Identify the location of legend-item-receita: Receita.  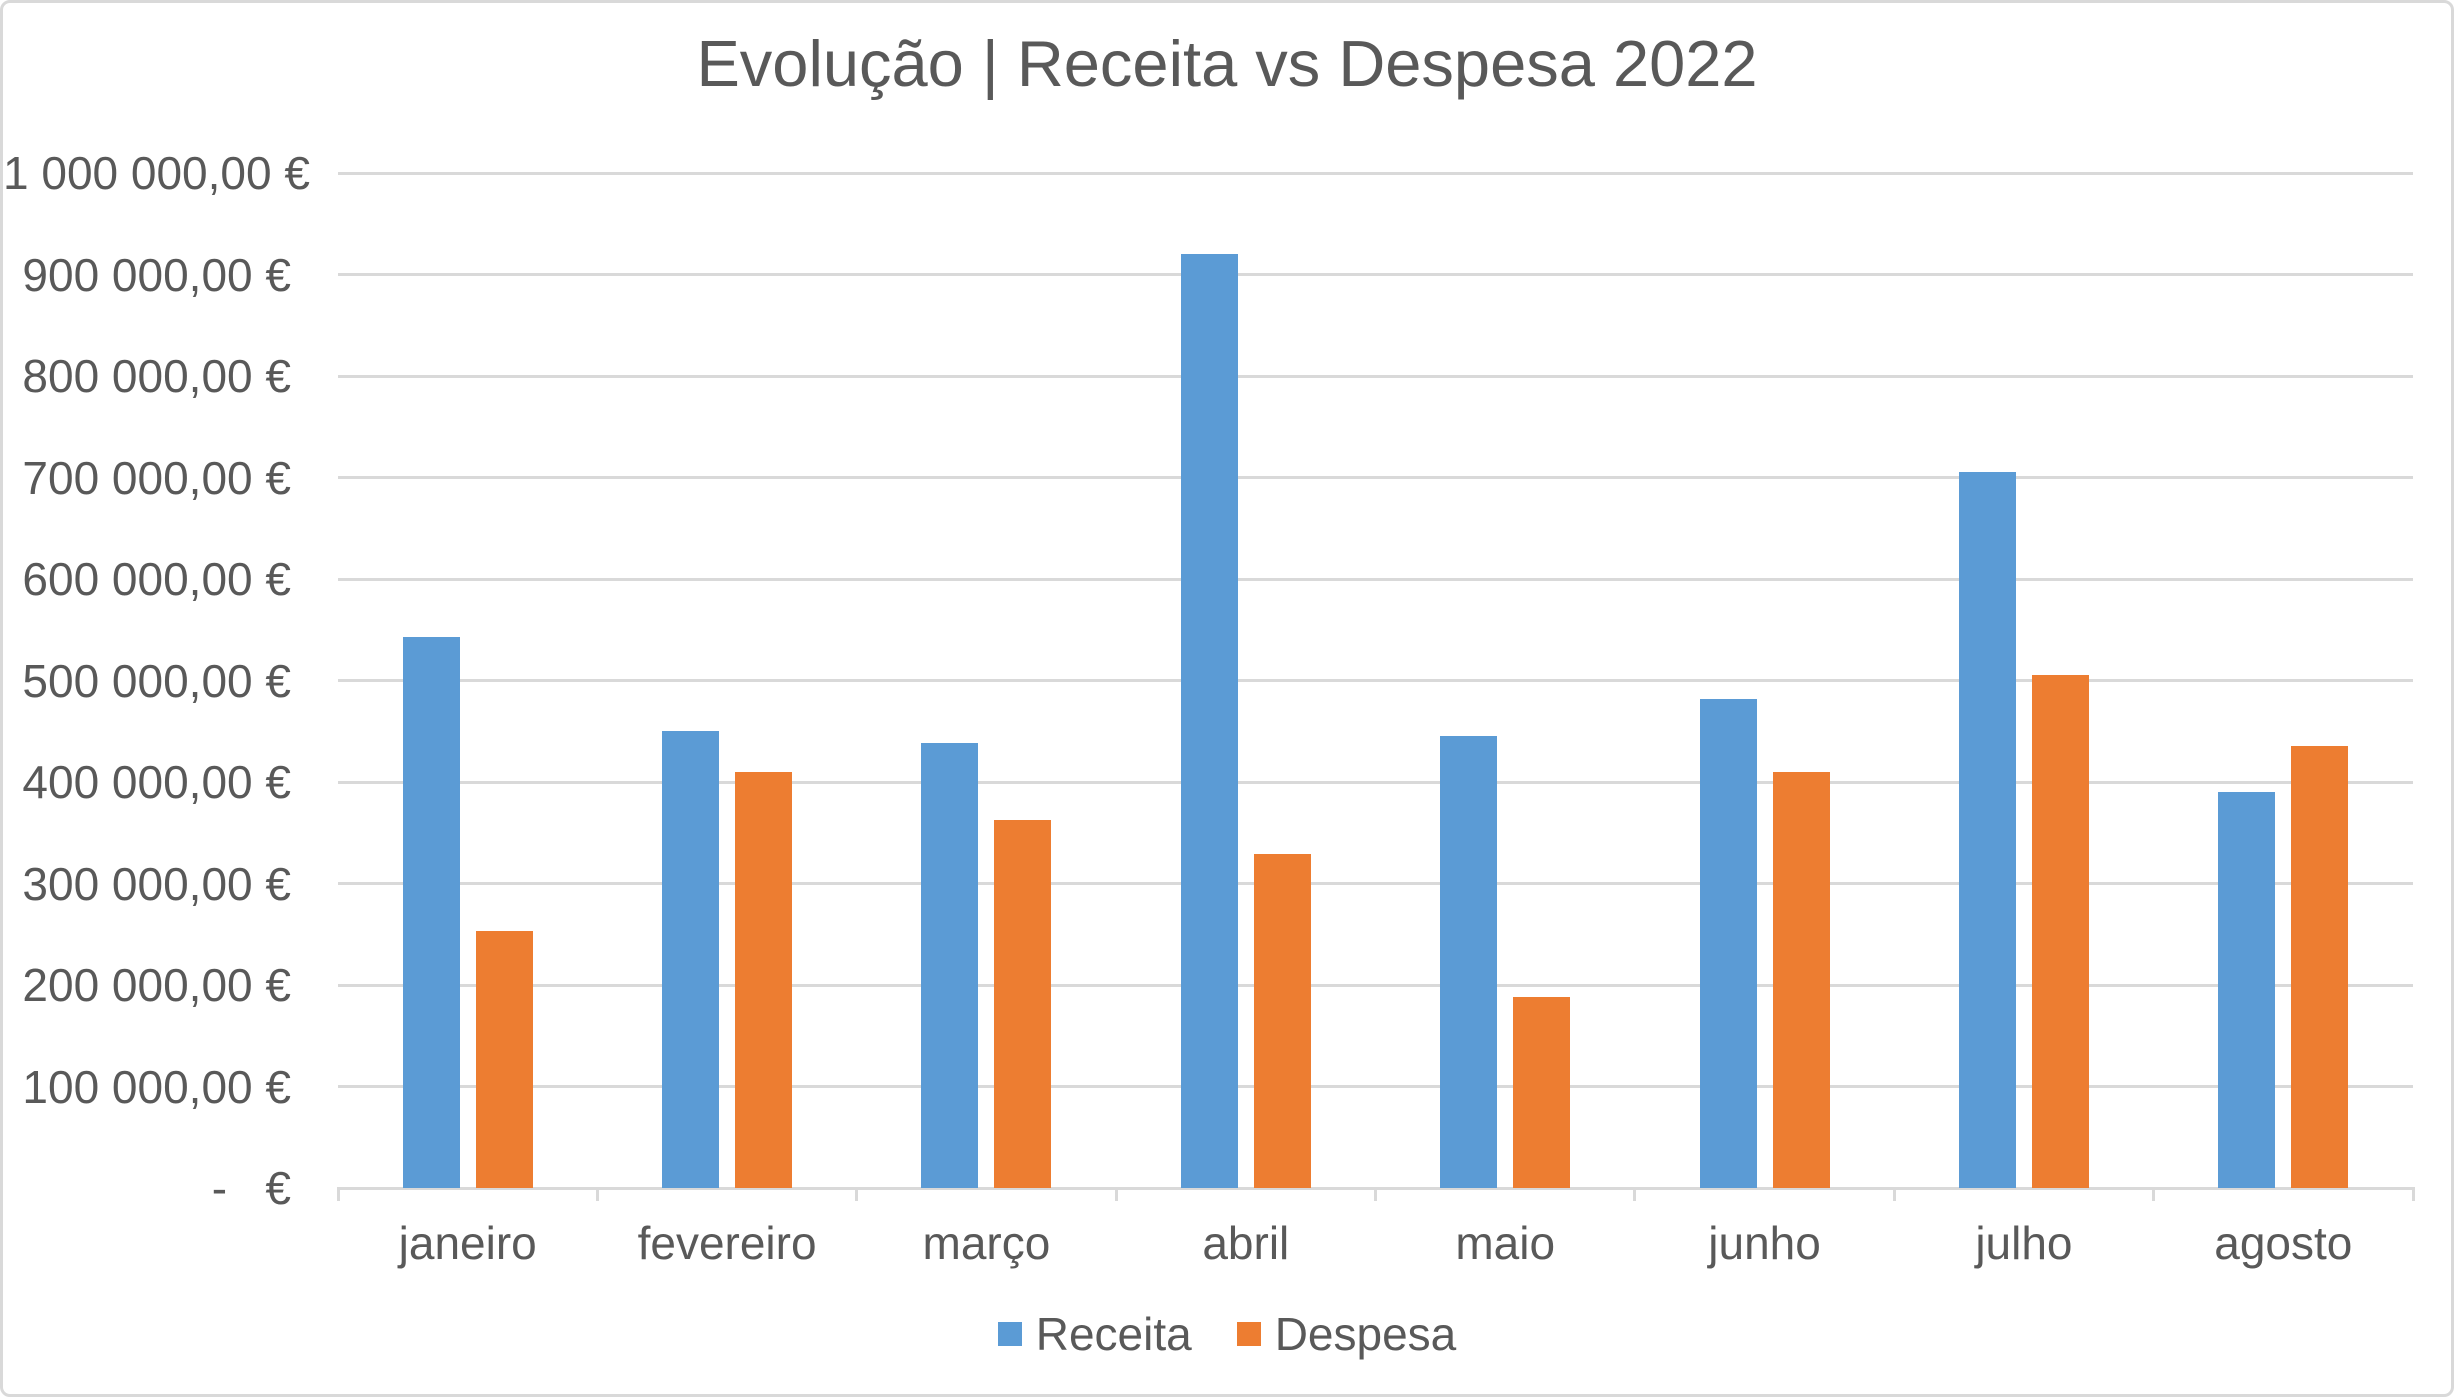
(1094, 1334).